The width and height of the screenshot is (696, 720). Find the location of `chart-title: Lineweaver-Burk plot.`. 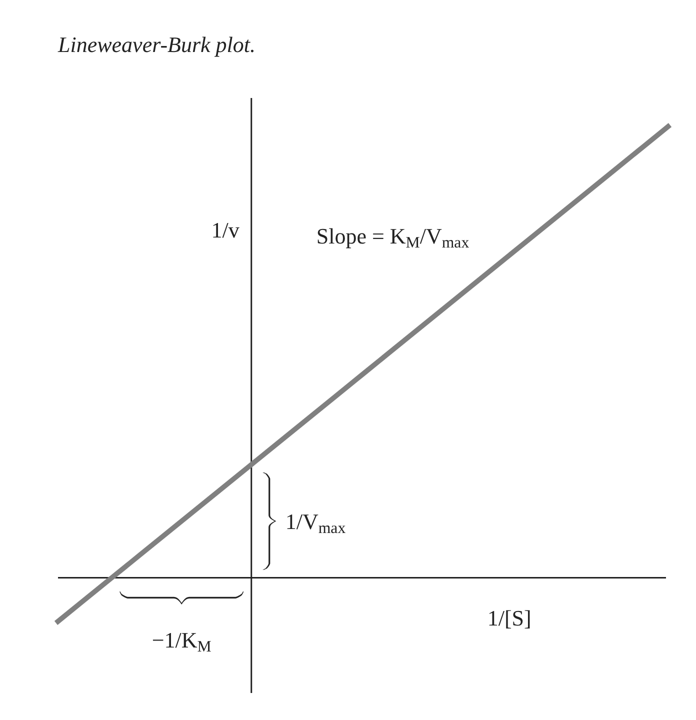

chart-title: Lineweaver-Burk plot. is located at coordinates (156, 44).